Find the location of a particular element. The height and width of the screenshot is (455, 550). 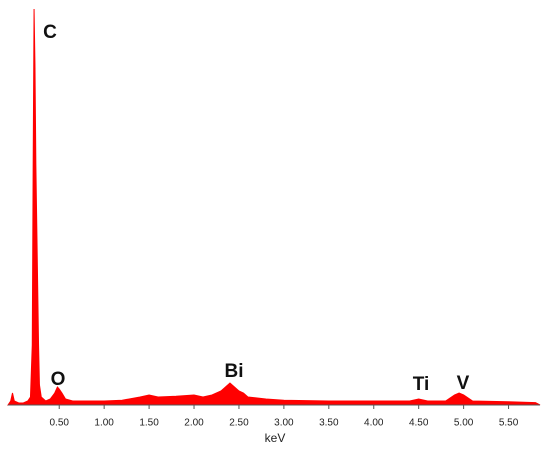

x-tick-label: 4.00 is located at coordinates (374, 423).